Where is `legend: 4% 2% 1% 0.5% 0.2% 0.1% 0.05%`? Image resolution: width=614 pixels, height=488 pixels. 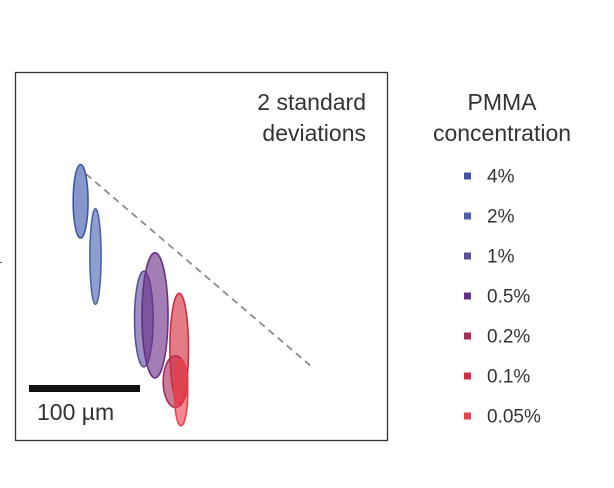
legend: 4% 2% 1% 0.5% 0.2% 0.1% 0.05% is located at coordinates (502, 297).